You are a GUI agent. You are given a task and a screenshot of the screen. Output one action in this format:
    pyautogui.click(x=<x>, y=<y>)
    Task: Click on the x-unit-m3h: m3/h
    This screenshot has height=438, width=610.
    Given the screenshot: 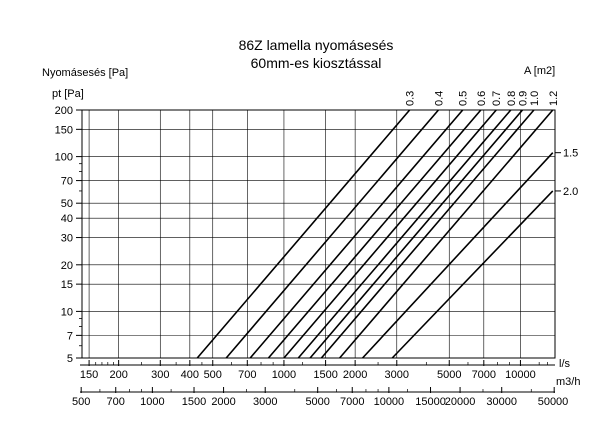 What is the action you would take?
    pyautogui.click(x=568, y=382)
    